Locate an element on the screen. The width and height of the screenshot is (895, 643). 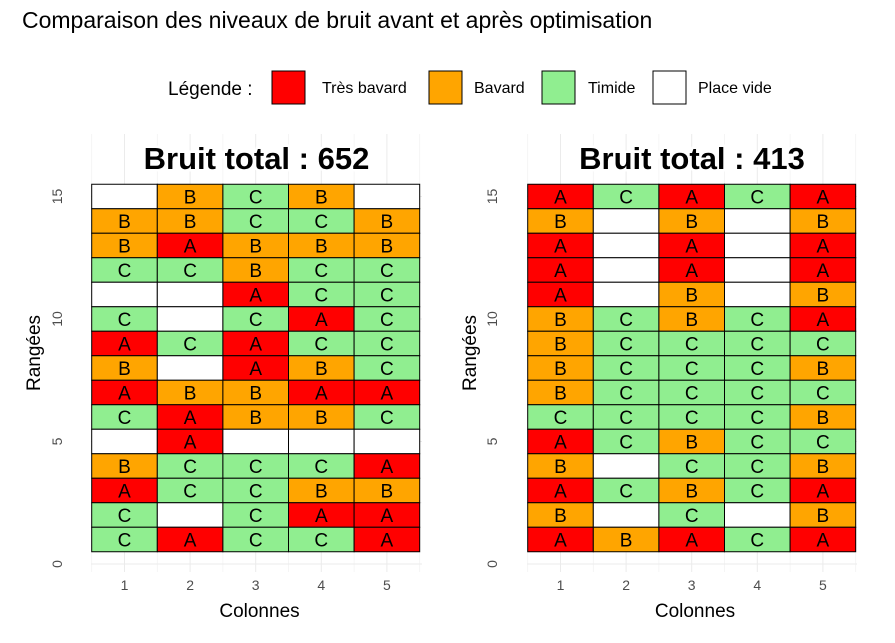
x-axis-label: Colonnes is located at coordinates (259, 611).